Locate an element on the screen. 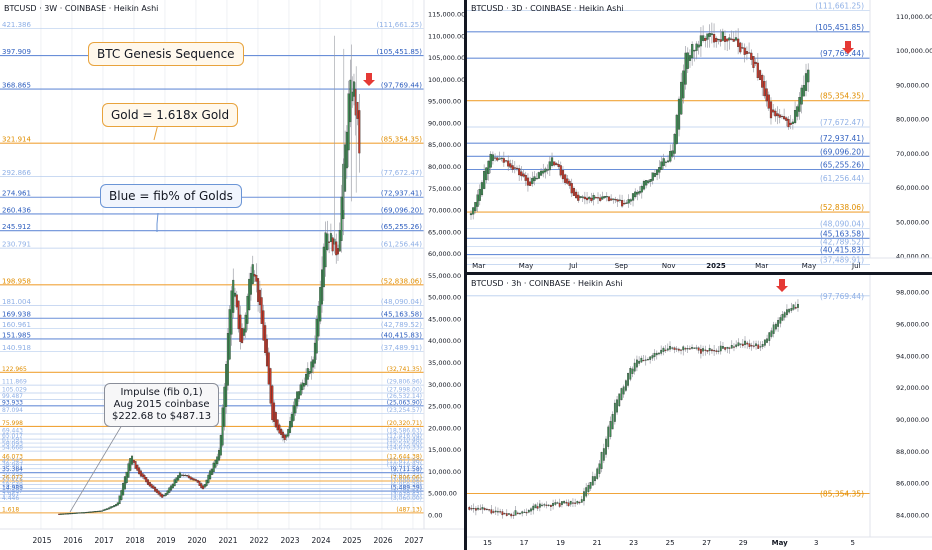 The width and height of the screenshot is (932, 550). fib-price-label: (3,060.00) is located at coordinates (406, 498).